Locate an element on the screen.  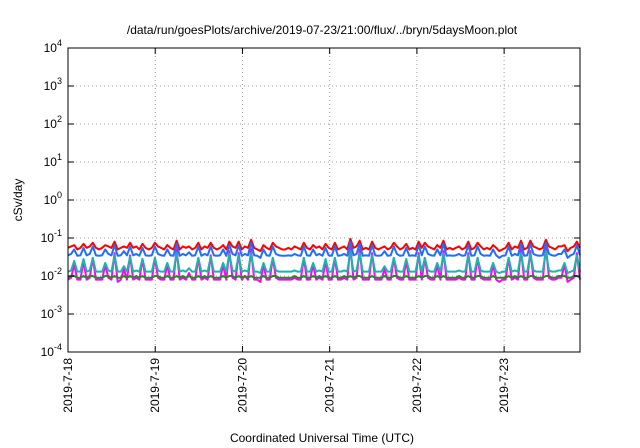
y-tick-label: 10⁻³ is located at coordinates (51, 312).